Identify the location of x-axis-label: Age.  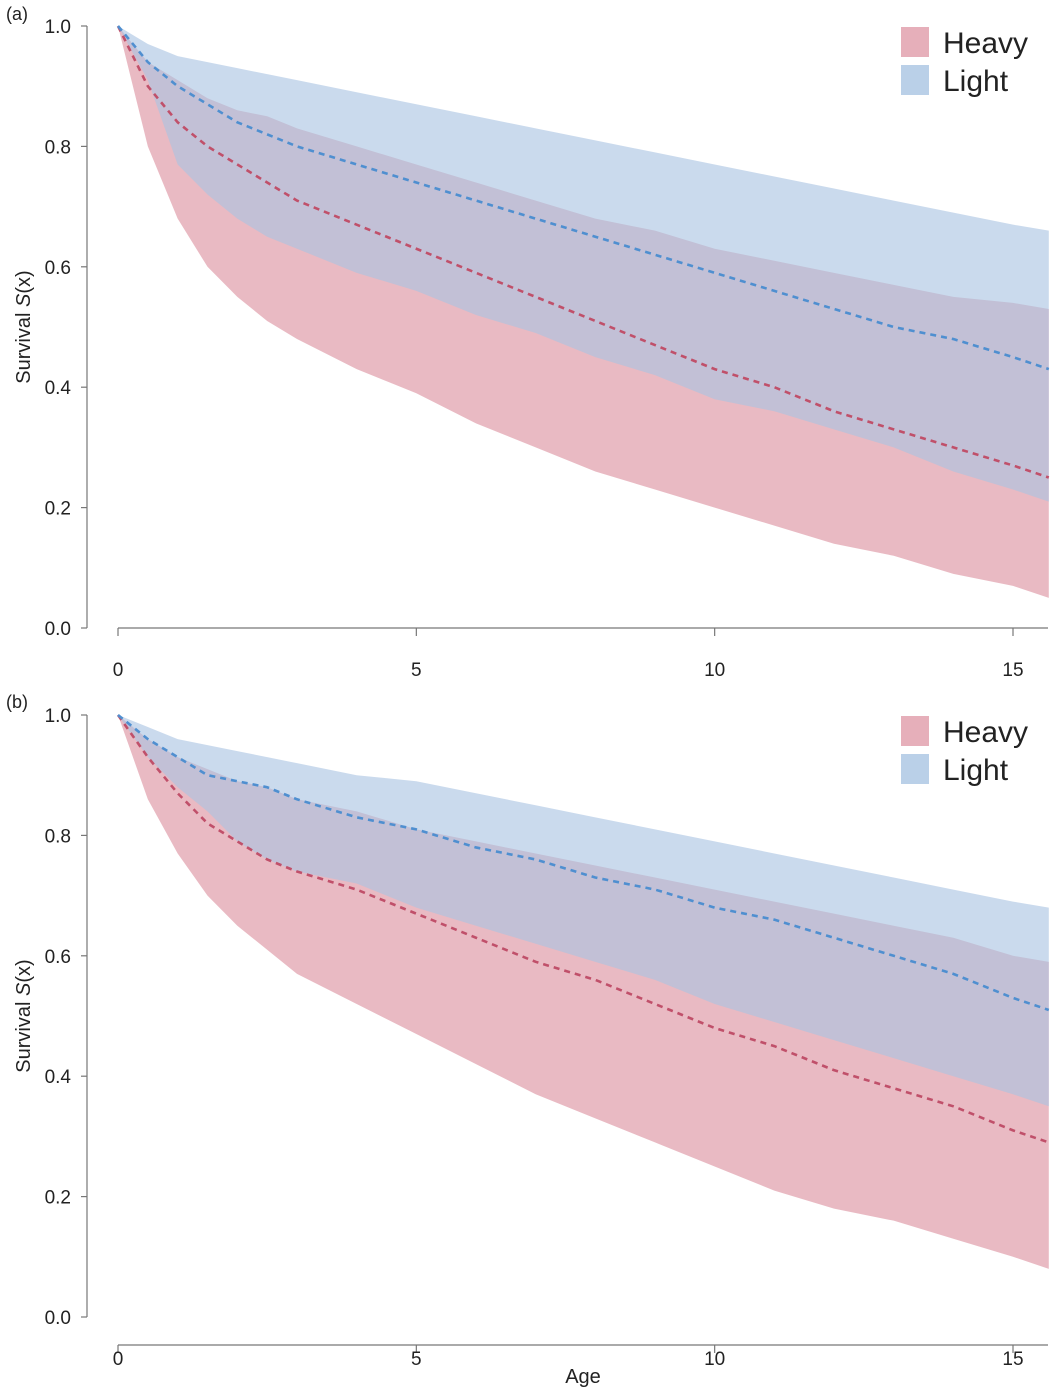
(583, 1377).